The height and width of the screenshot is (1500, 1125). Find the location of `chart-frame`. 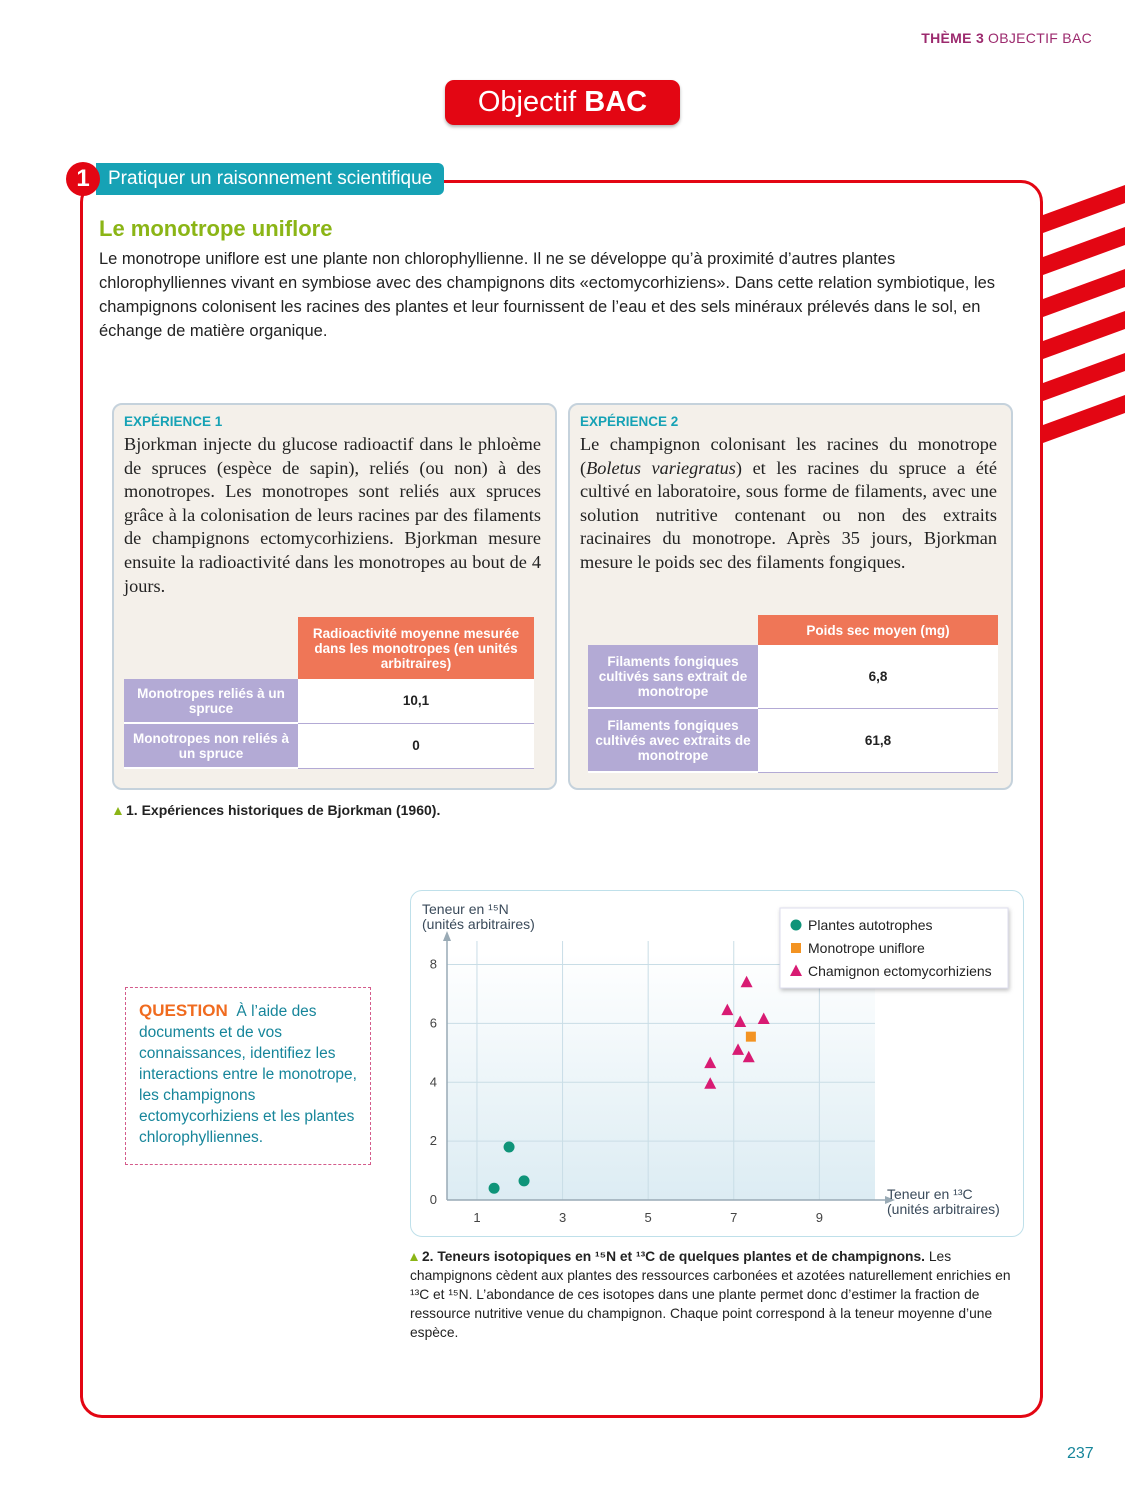

chart-frame is located at coordinates (717, 1063).